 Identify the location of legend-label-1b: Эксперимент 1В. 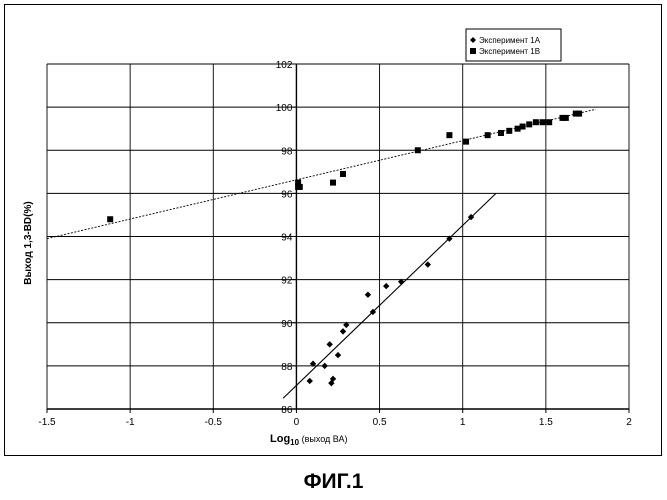
(509, 51).